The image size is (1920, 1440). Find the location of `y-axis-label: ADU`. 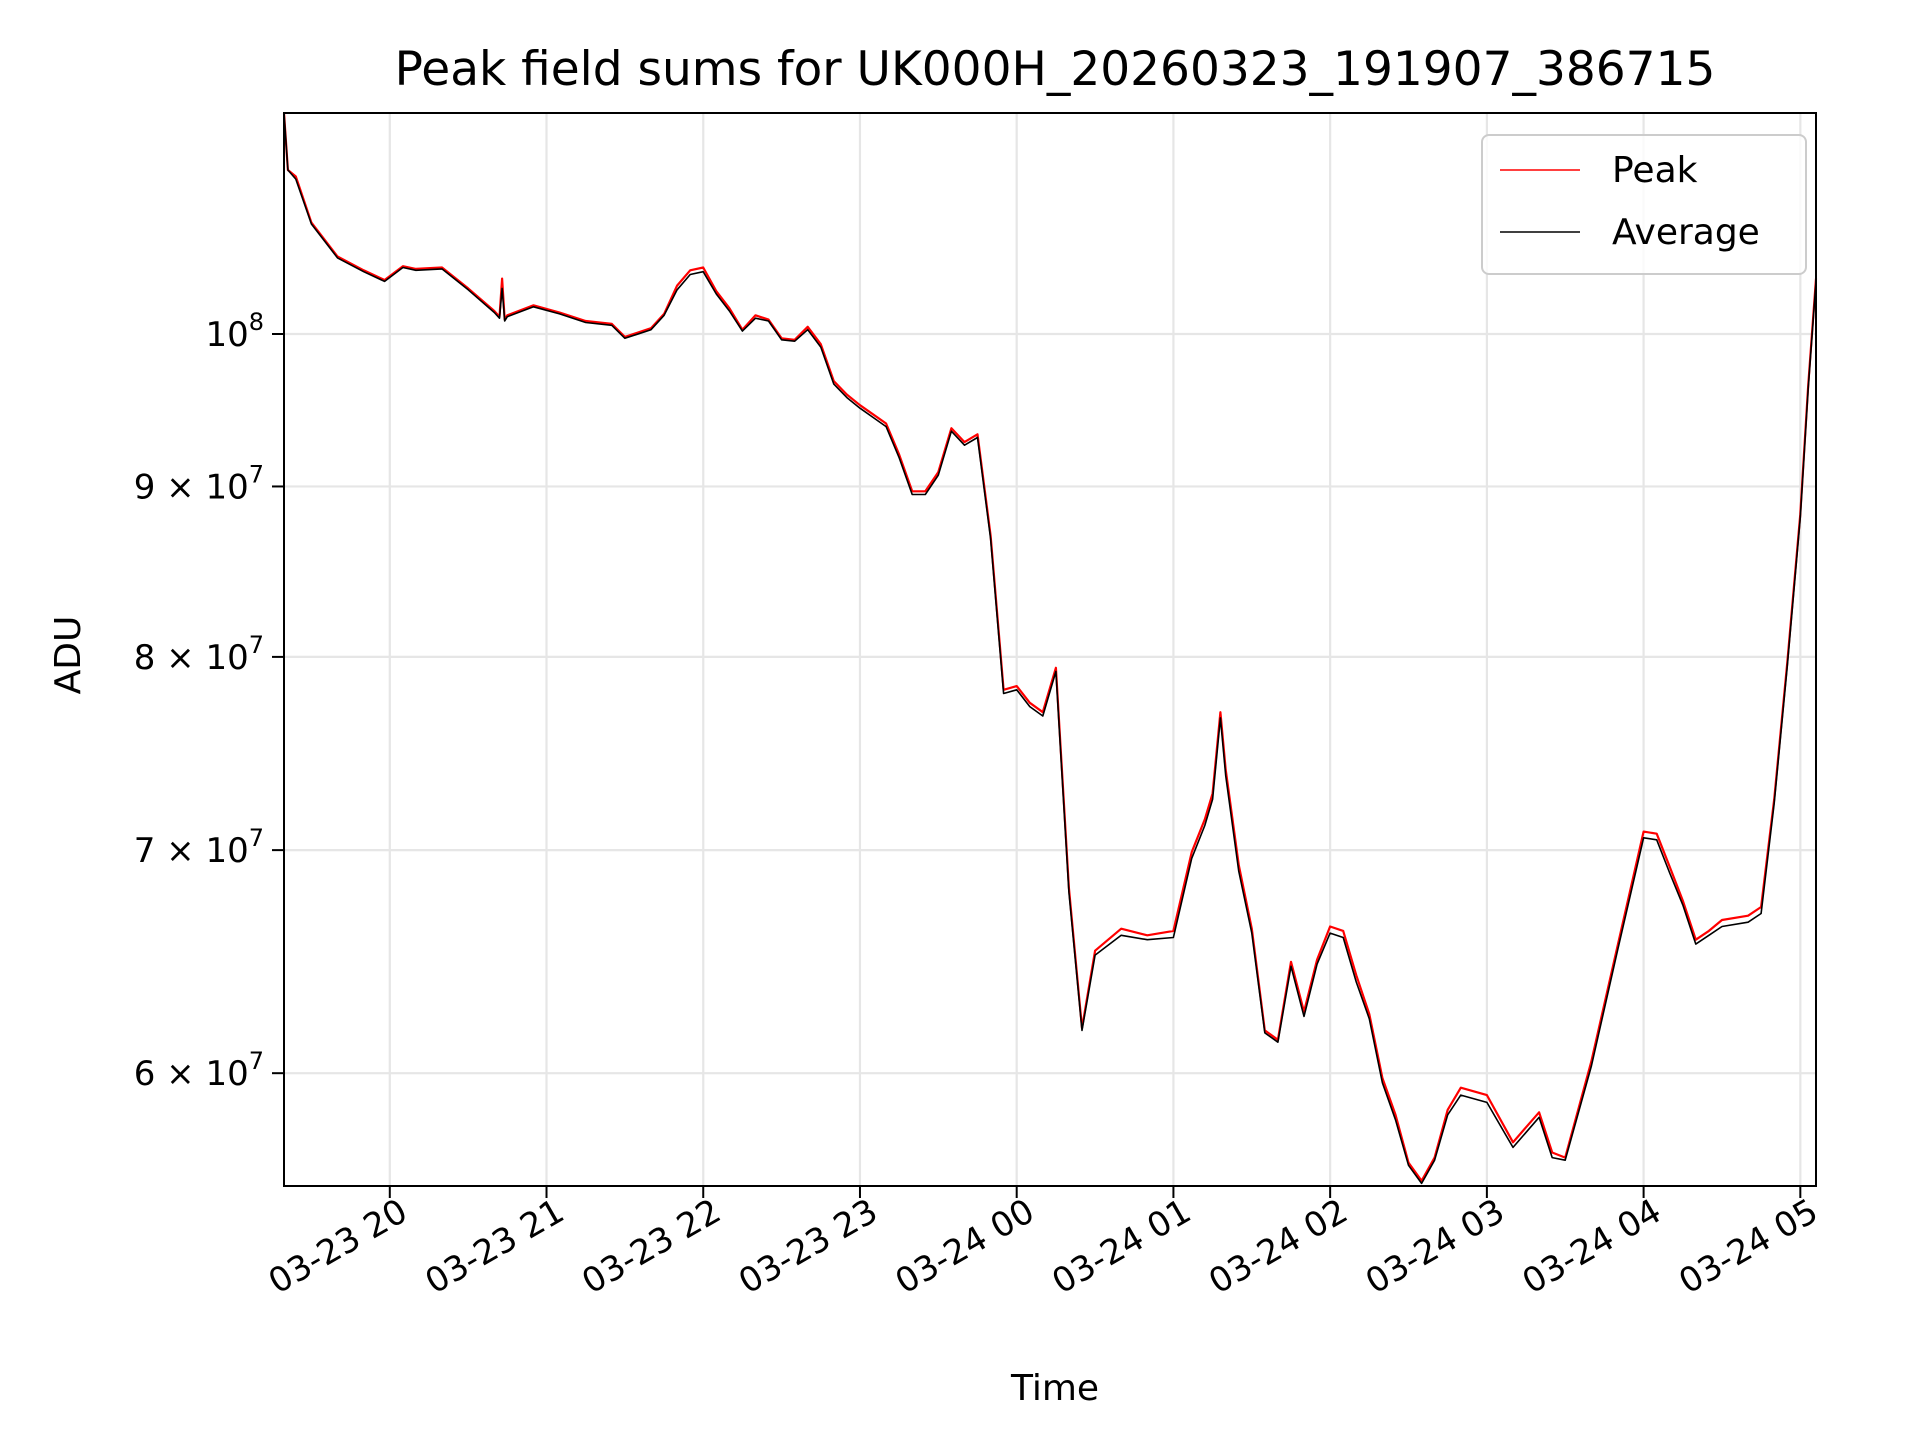

y-axis-label: ADU is located at coordinates (68, 655).